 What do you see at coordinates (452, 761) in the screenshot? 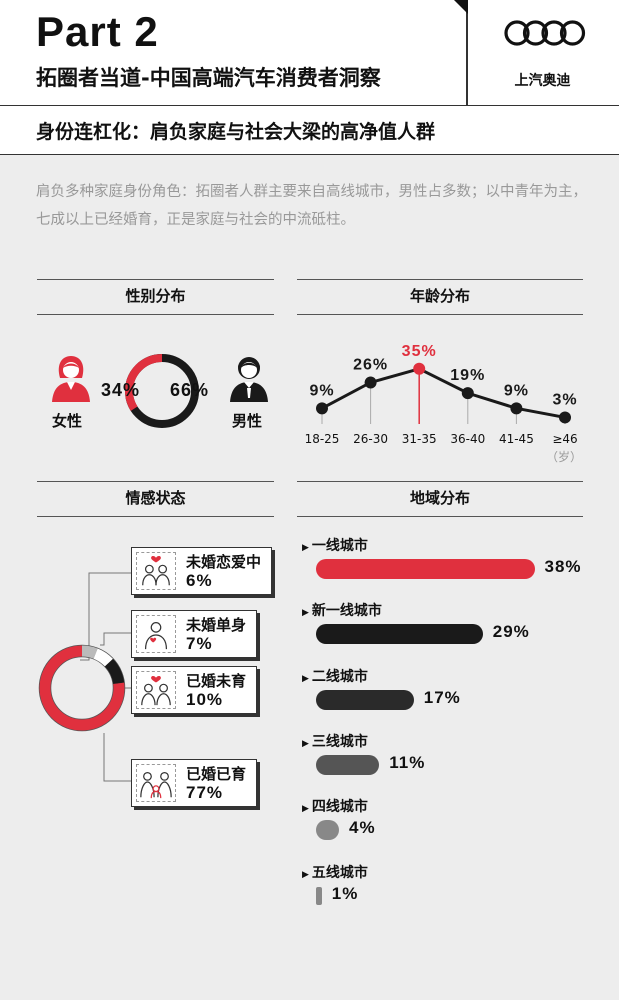
I see `region-row: ▶ 三线城市 11%` at bounding box center [452, 761].